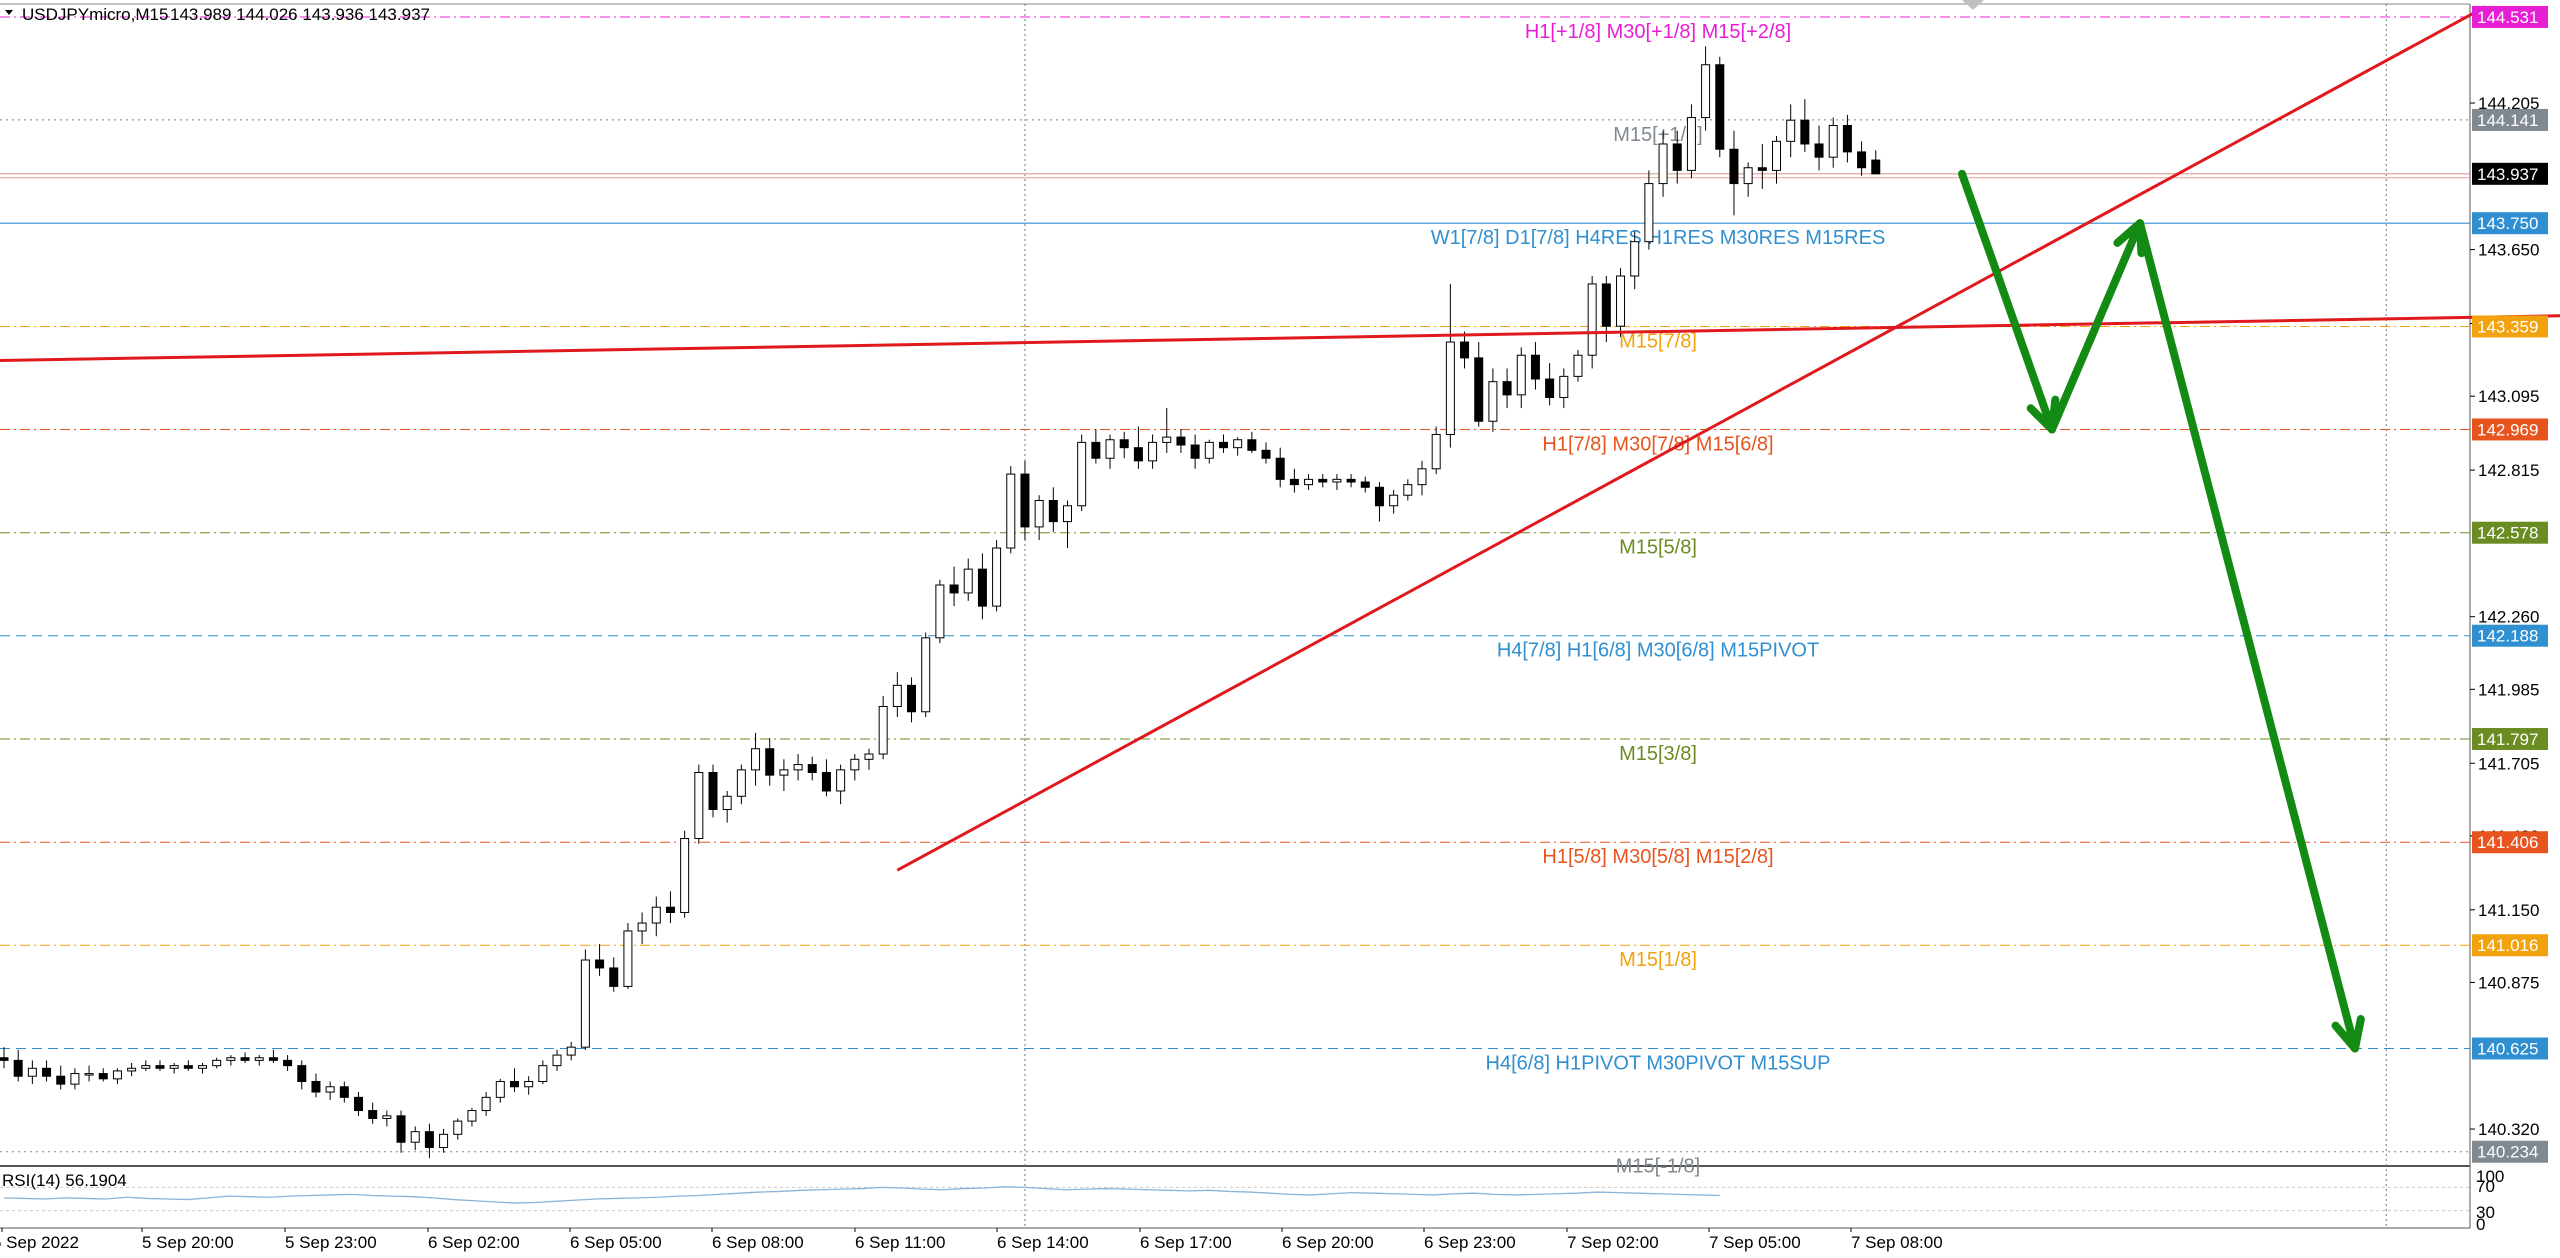 Image resolution: width=2560 pixels, height=1258 pixels. Describe the element at coordinates (39, 1242) in the screenshot. I see `time-tick-label-0: 5 Sep 2022` at that location.